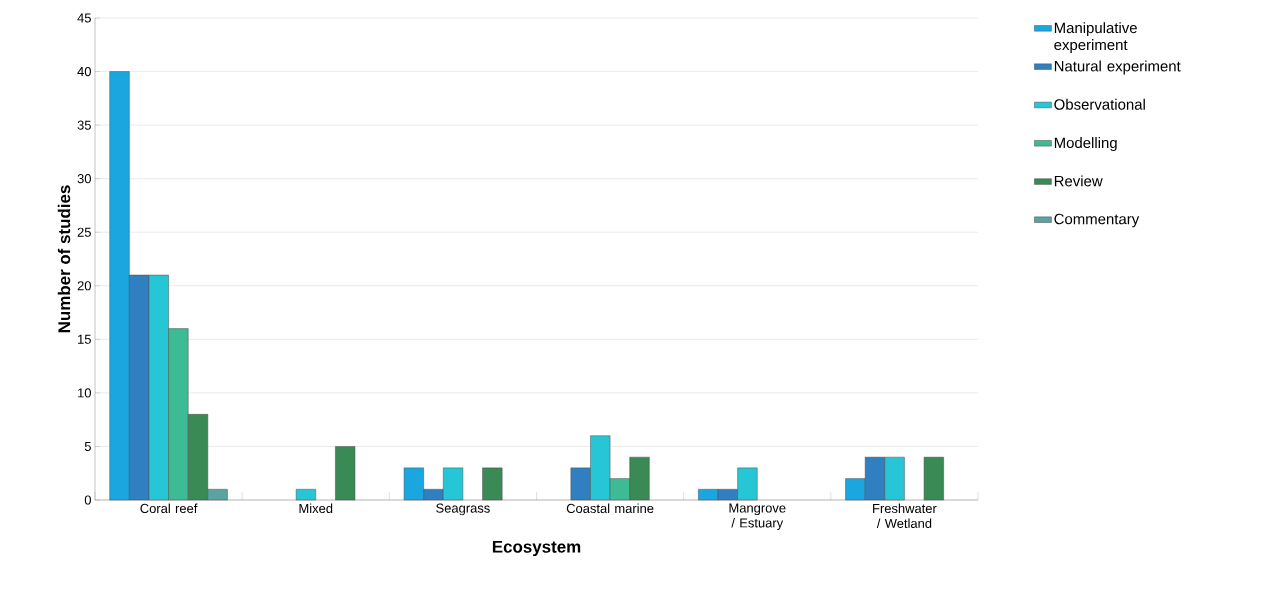  What do you see at coordinates (757, 517) in the screenshot?
I see `x-tick-label: Mangrove / Estuary` at bounding box center [757, 517].